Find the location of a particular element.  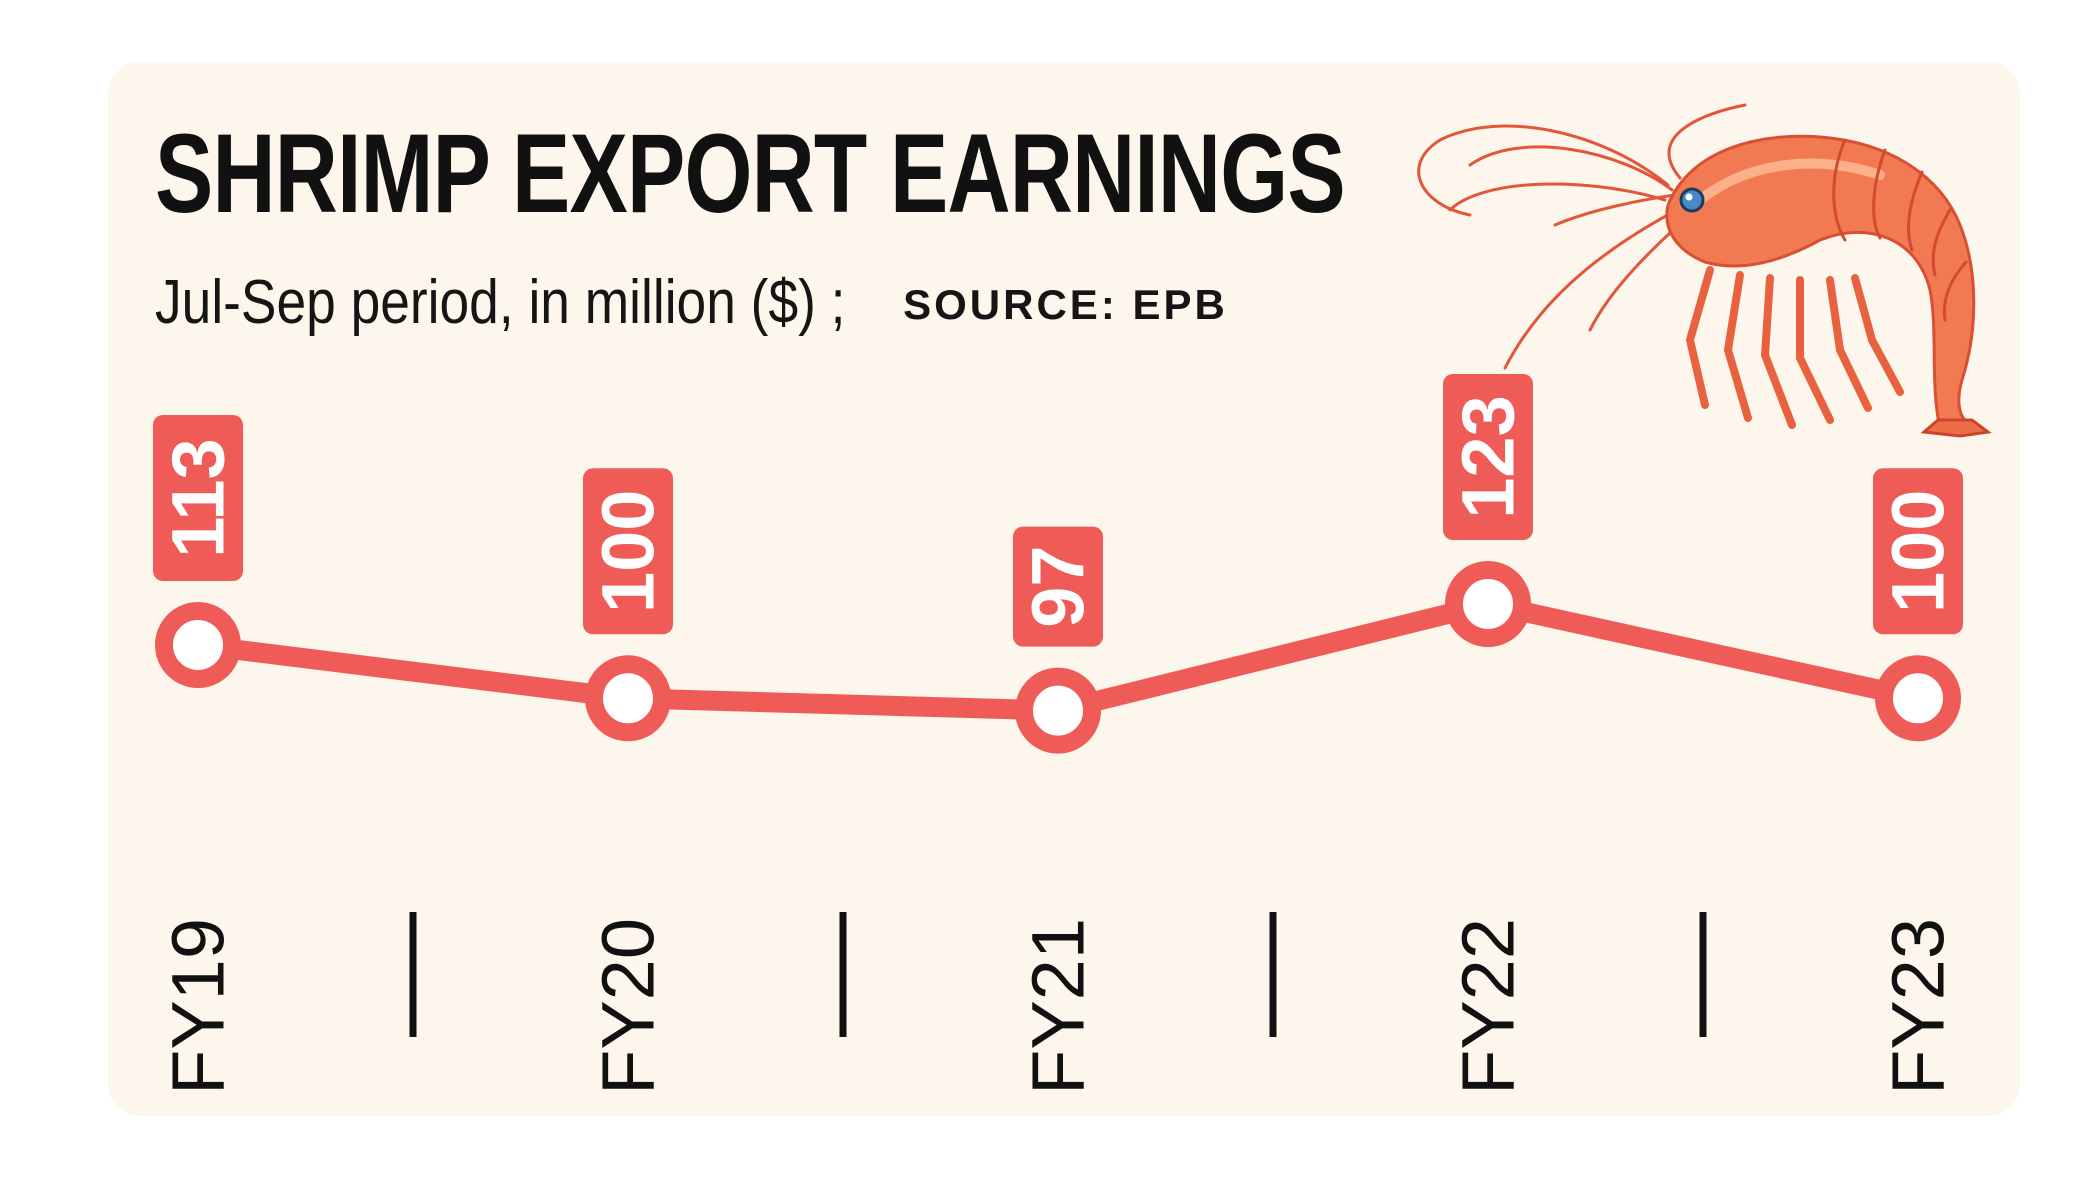

shrimp-illustration is located at coordinates (1704, 270).